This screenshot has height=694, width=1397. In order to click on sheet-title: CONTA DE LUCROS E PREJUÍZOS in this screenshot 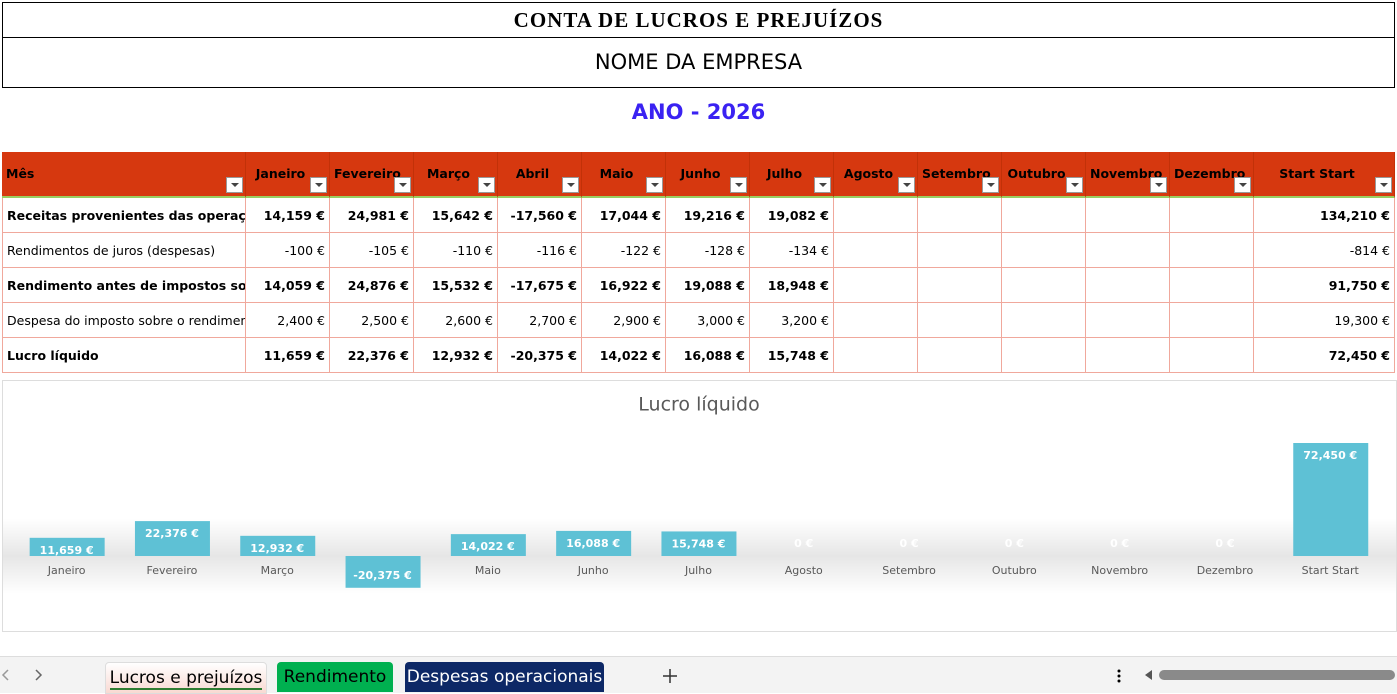, I will do `click(698, 20)`.